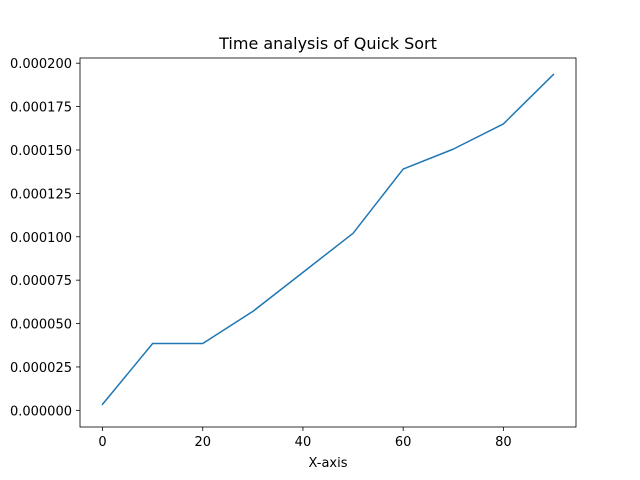 The height and width of the screenshot is (480, 640). What do you see at coordinates (303, 442) in the screenshot?
I see `x-tick-label: 40` at bounding box center [303, 442].